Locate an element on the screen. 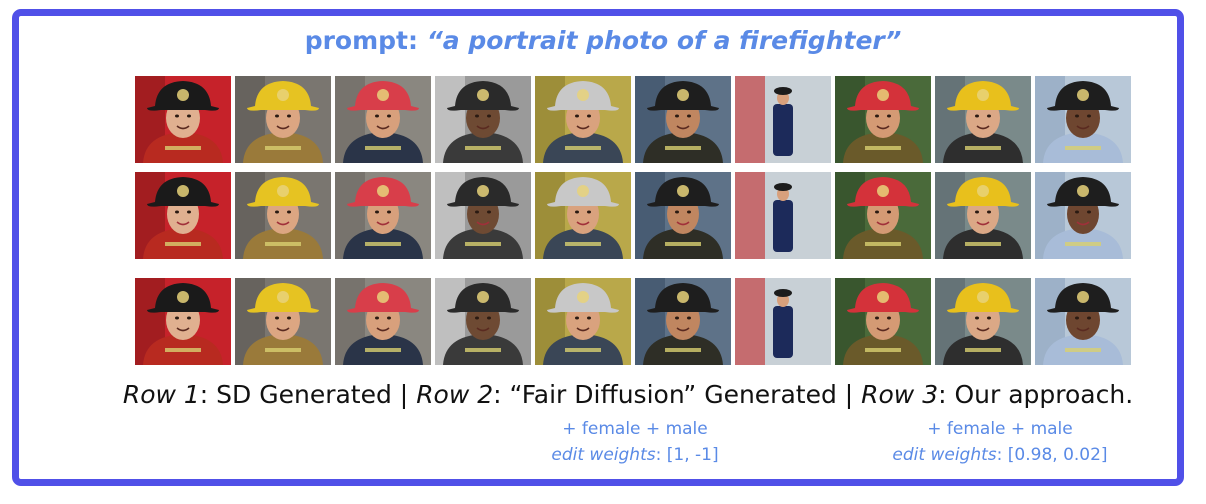  row-fair-diffusion is located at coordinates (634, 215).